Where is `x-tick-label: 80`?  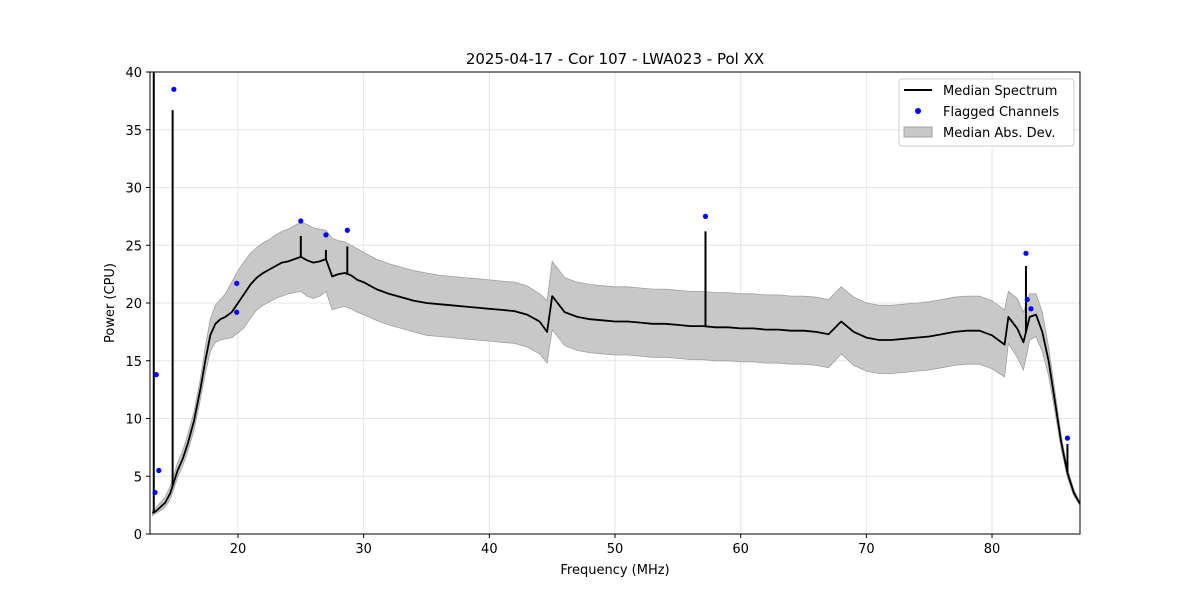
x-tick-label: 80 is located at coordinates (992, 549).